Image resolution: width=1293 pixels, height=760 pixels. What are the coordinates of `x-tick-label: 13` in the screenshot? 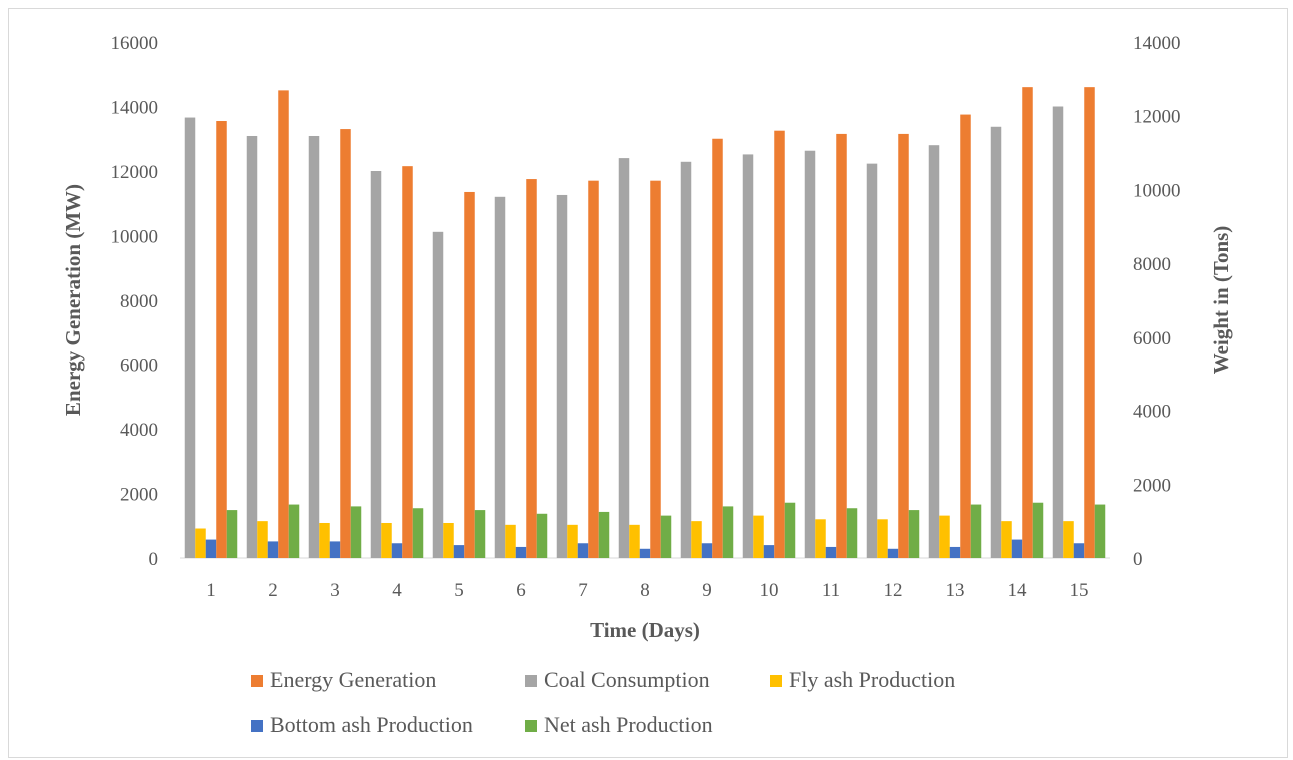 It's located at (955, 590).